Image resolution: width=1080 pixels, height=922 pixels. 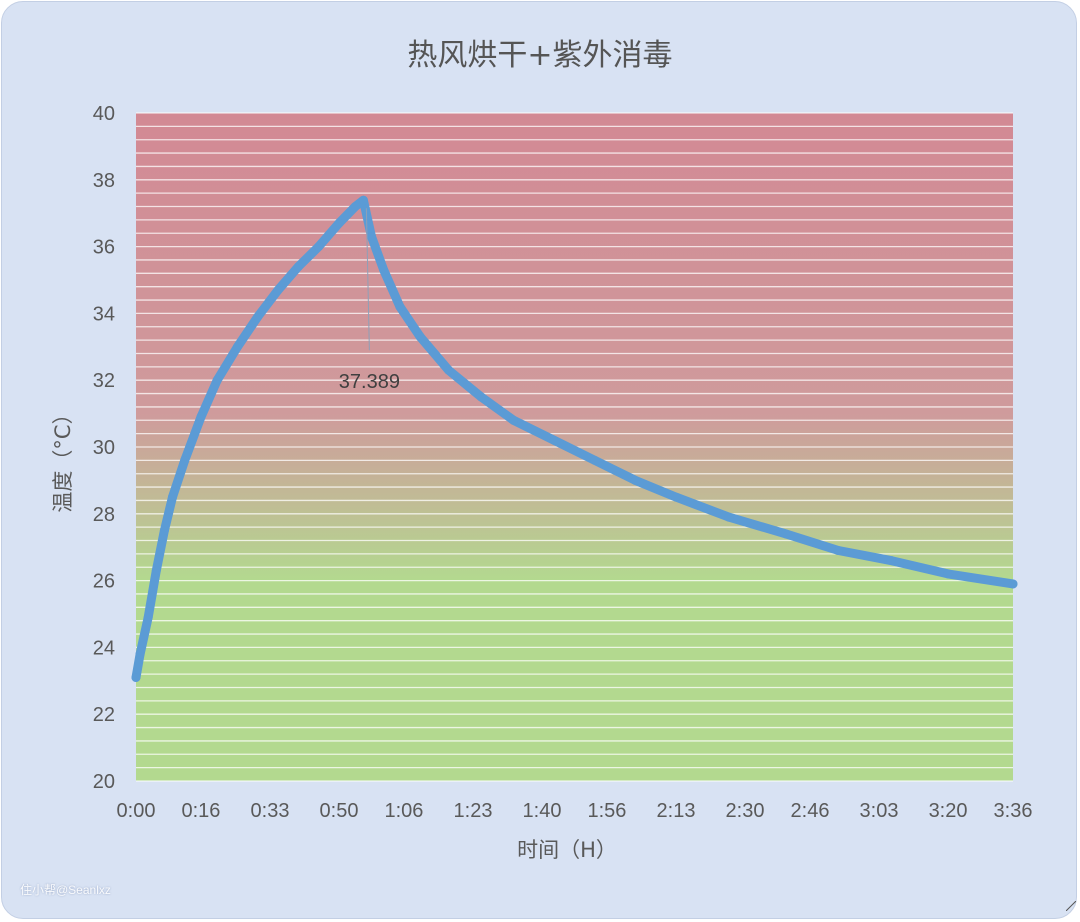 I want to click on annotations: 37.389, so click(x=369, y=300).